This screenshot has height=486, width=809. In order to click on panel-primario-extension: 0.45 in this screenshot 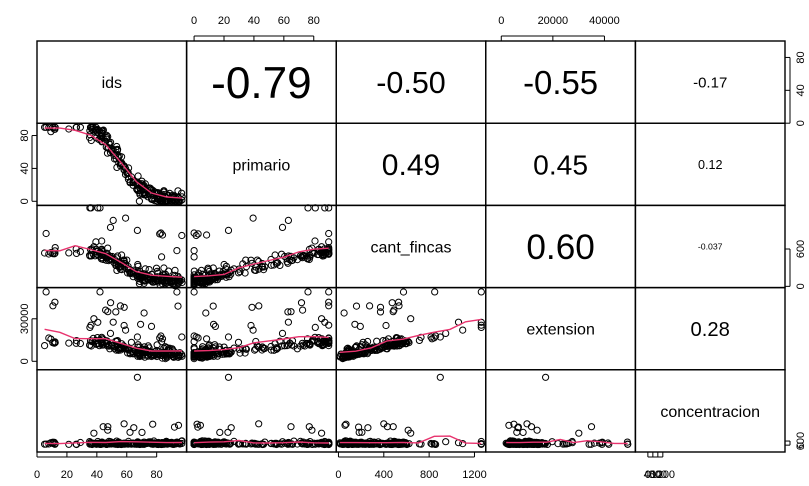, I will do `click(561, 164)`.